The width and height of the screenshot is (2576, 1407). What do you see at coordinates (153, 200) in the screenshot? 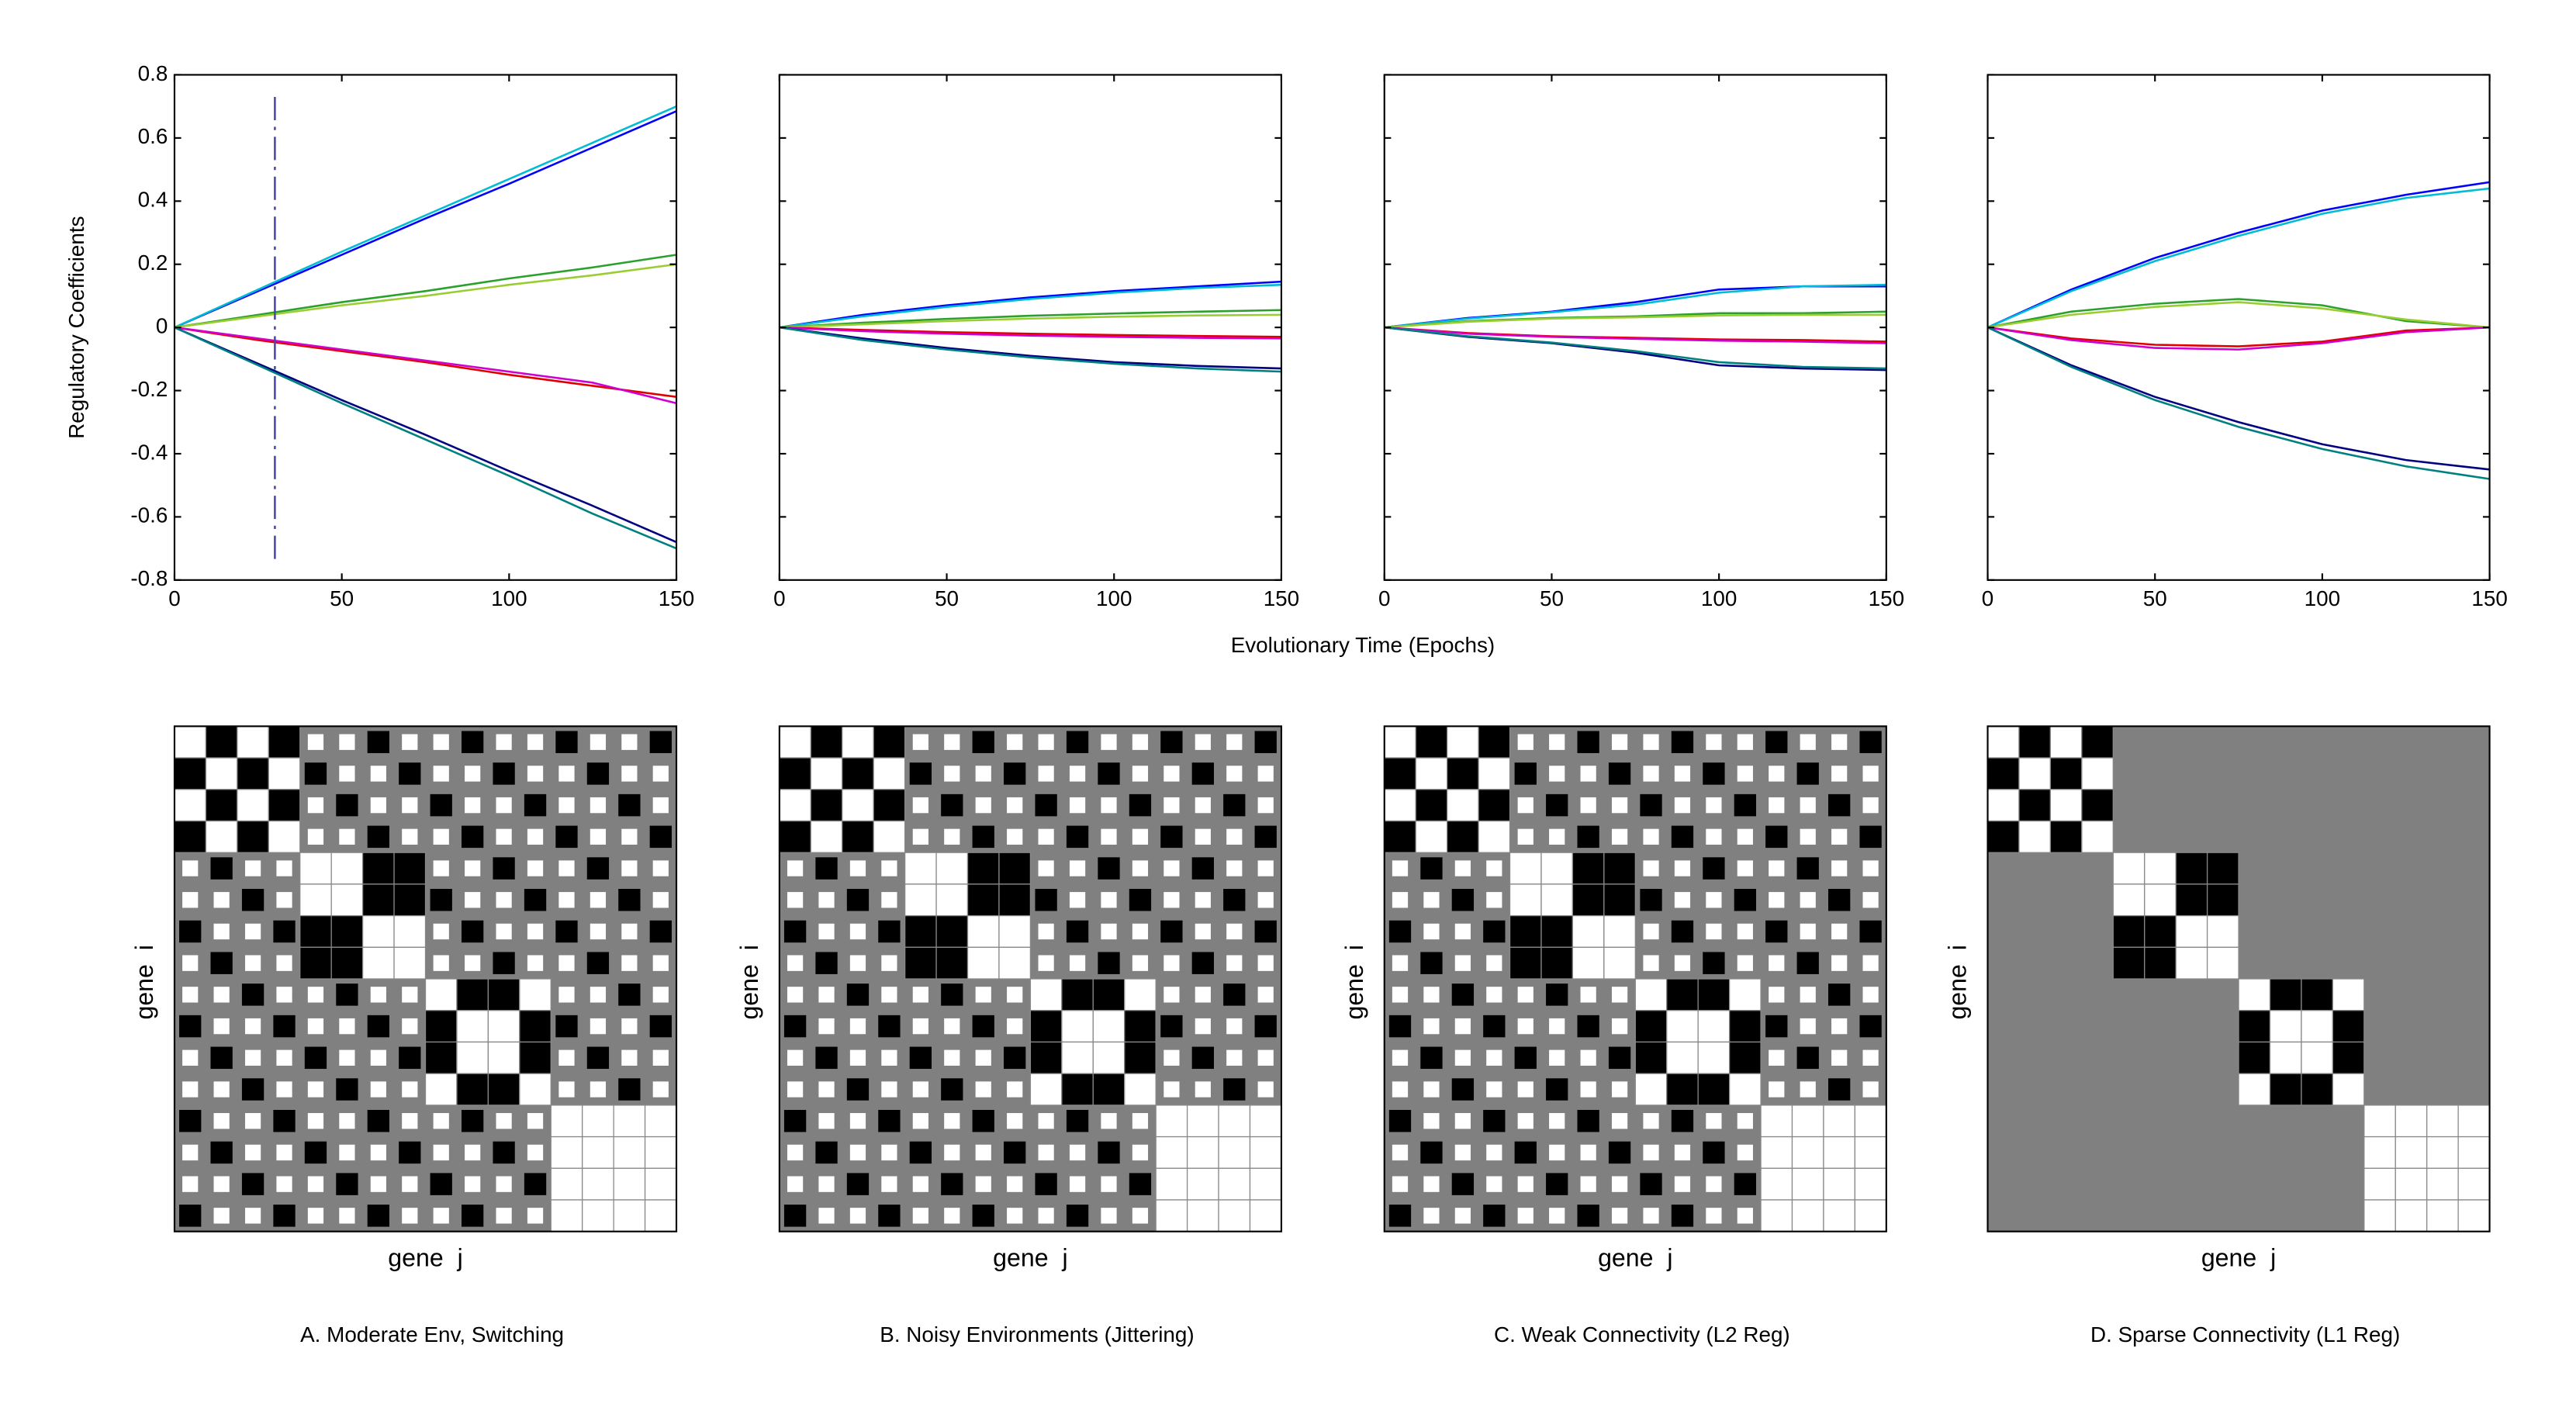
I see `y-tick-label: 0.4` at bounding box center [153, 200].